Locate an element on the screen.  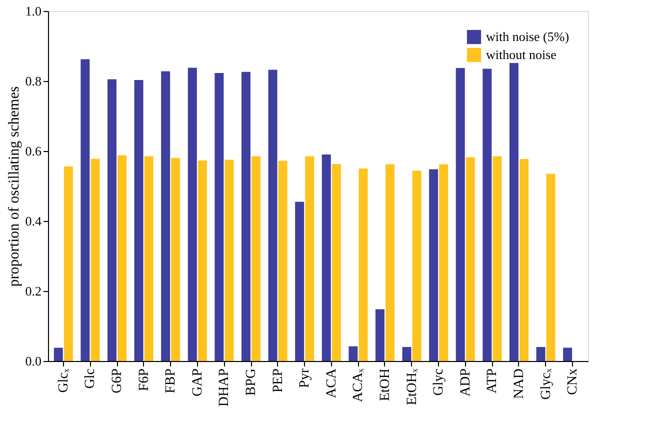
y-tick-label: 0.2 is located at coordinates (33, 291).